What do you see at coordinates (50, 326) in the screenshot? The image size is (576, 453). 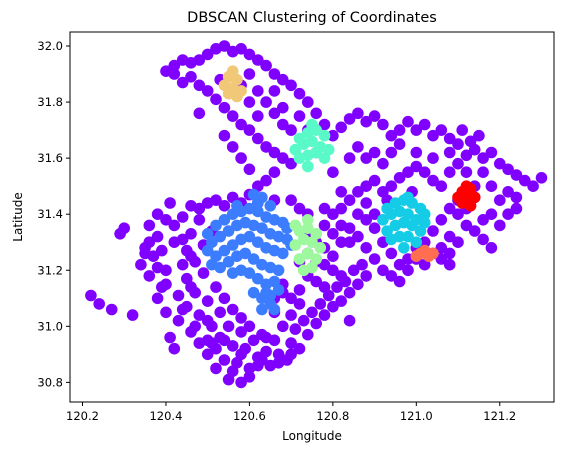 I see `y-tick-label: 31.0` at bounding box center [50, 326].